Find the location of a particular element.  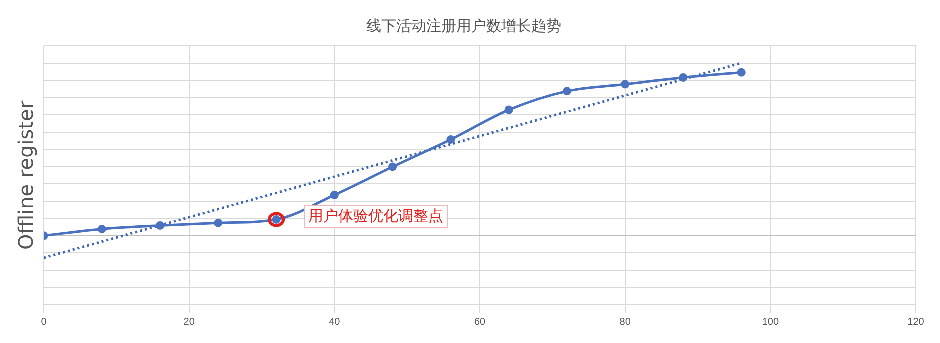

x-tick-label: 120 is located at coordinates (916, 322).